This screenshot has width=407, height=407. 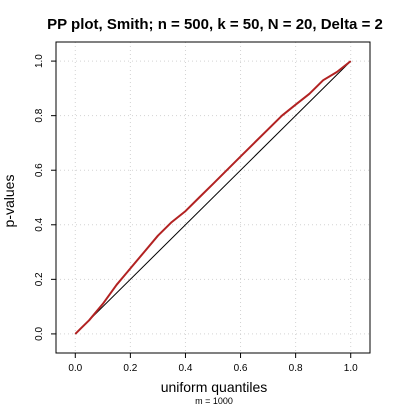 What do you see at coordinates (351, 368) in the screenshot?
I see `x-tick-label: 1.0` at bounding box center [351, 368].